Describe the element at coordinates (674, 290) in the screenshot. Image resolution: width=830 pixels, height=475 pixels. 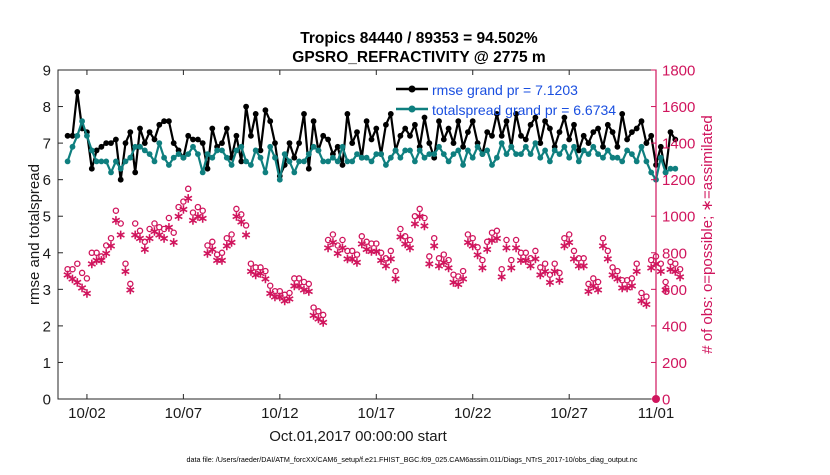
I see `y2-tick-label: 600` at that location.